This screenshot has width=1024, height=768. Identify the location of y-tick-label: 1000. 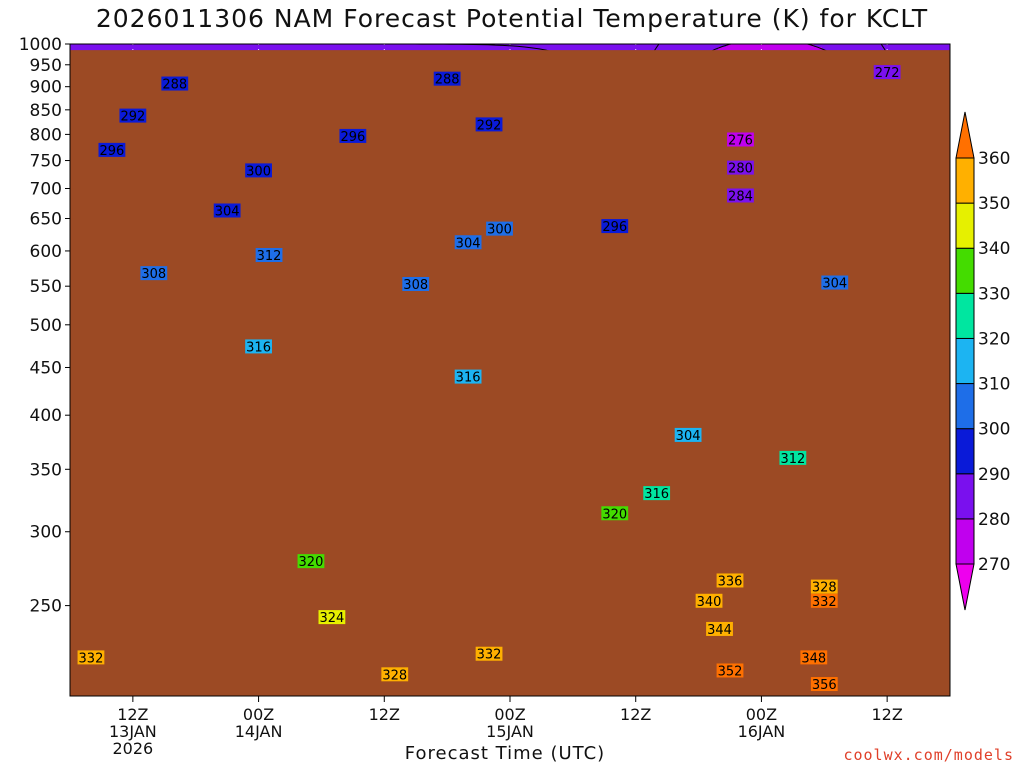
(40, 45).